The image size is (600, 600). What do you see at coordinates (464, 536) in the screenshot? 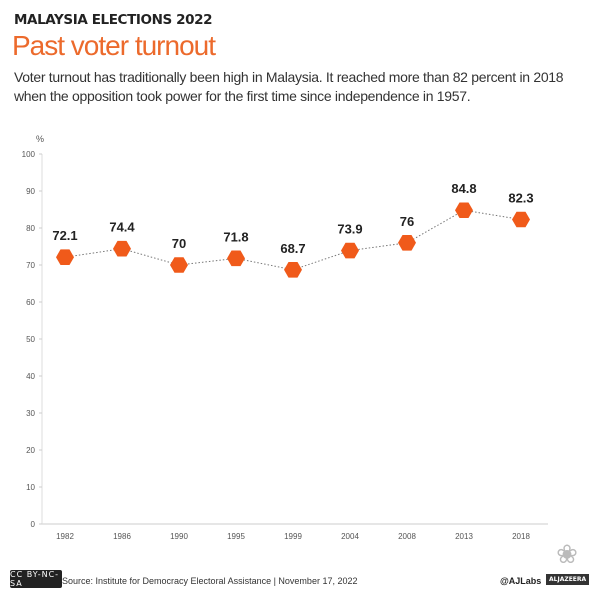
I see `x-tick-label: 2013` at bounding box center [464, 536].